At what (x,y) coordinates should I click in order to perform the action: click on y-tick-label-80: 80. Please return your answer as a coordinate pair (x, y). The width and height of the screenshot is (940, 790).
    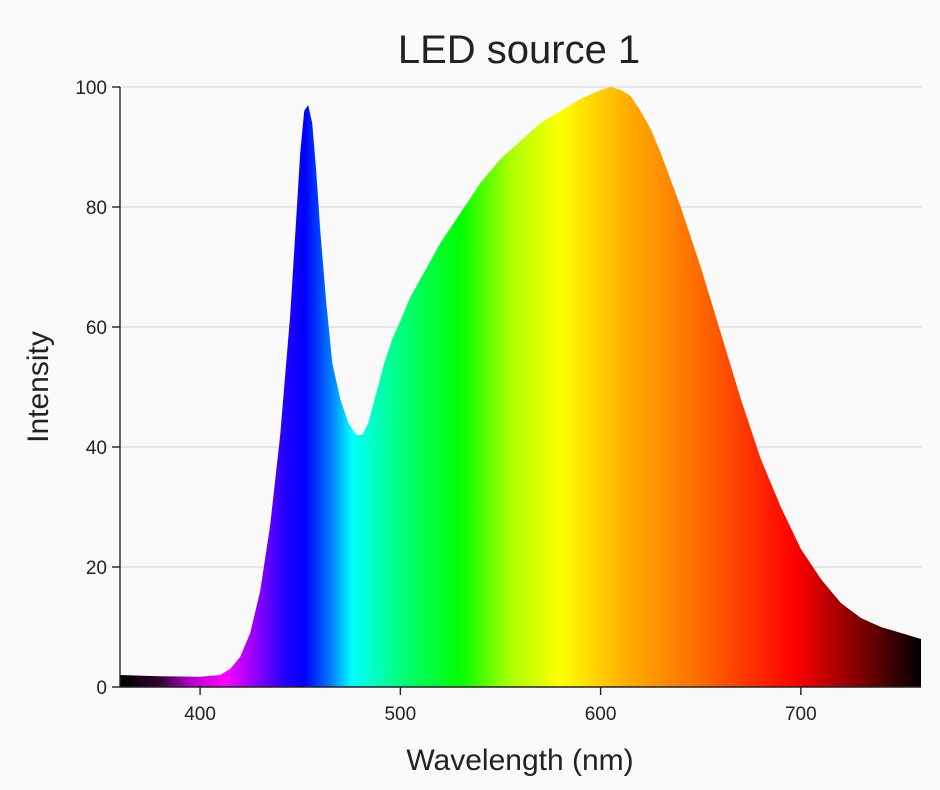
    Looking at the image, I should click on (96, 208).